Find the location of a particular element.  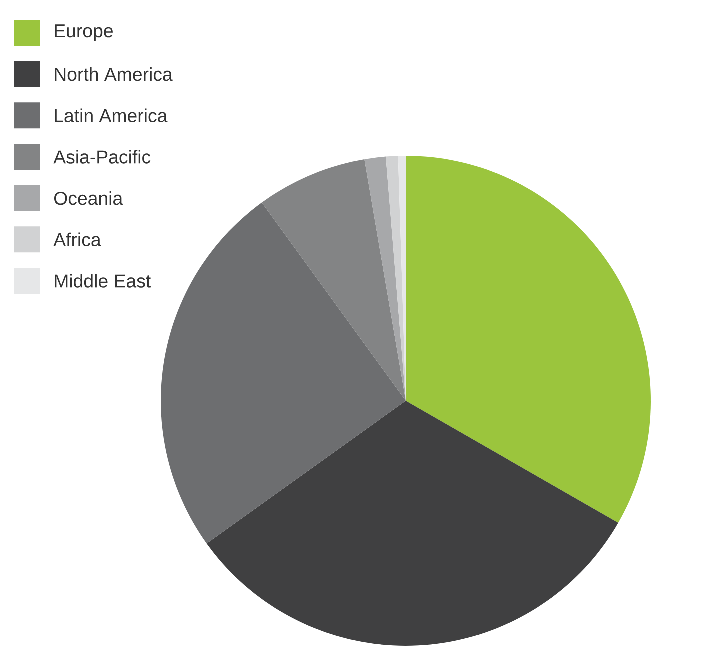

legend-label: Oceania is located at coordinates (89, 198).